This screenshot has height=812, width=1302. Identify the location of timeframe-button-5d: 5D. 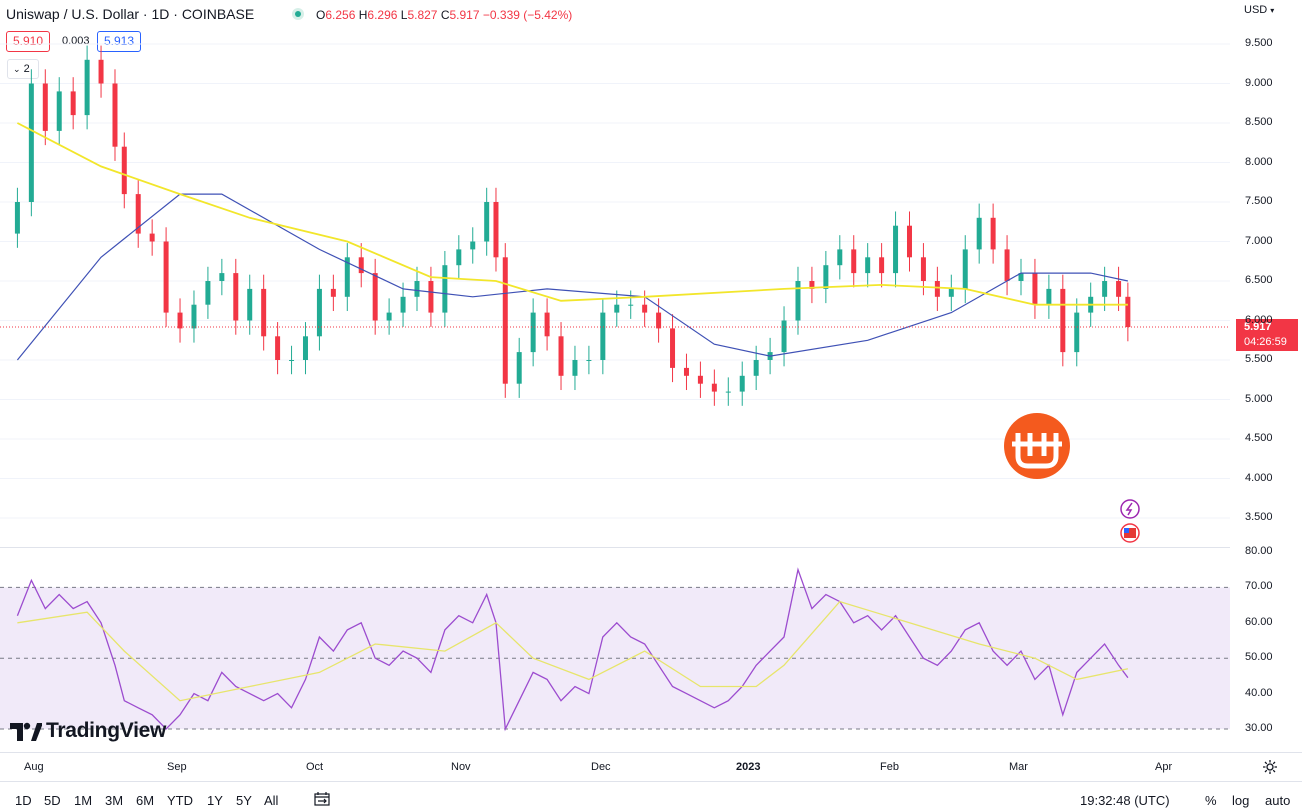
(52, 800).